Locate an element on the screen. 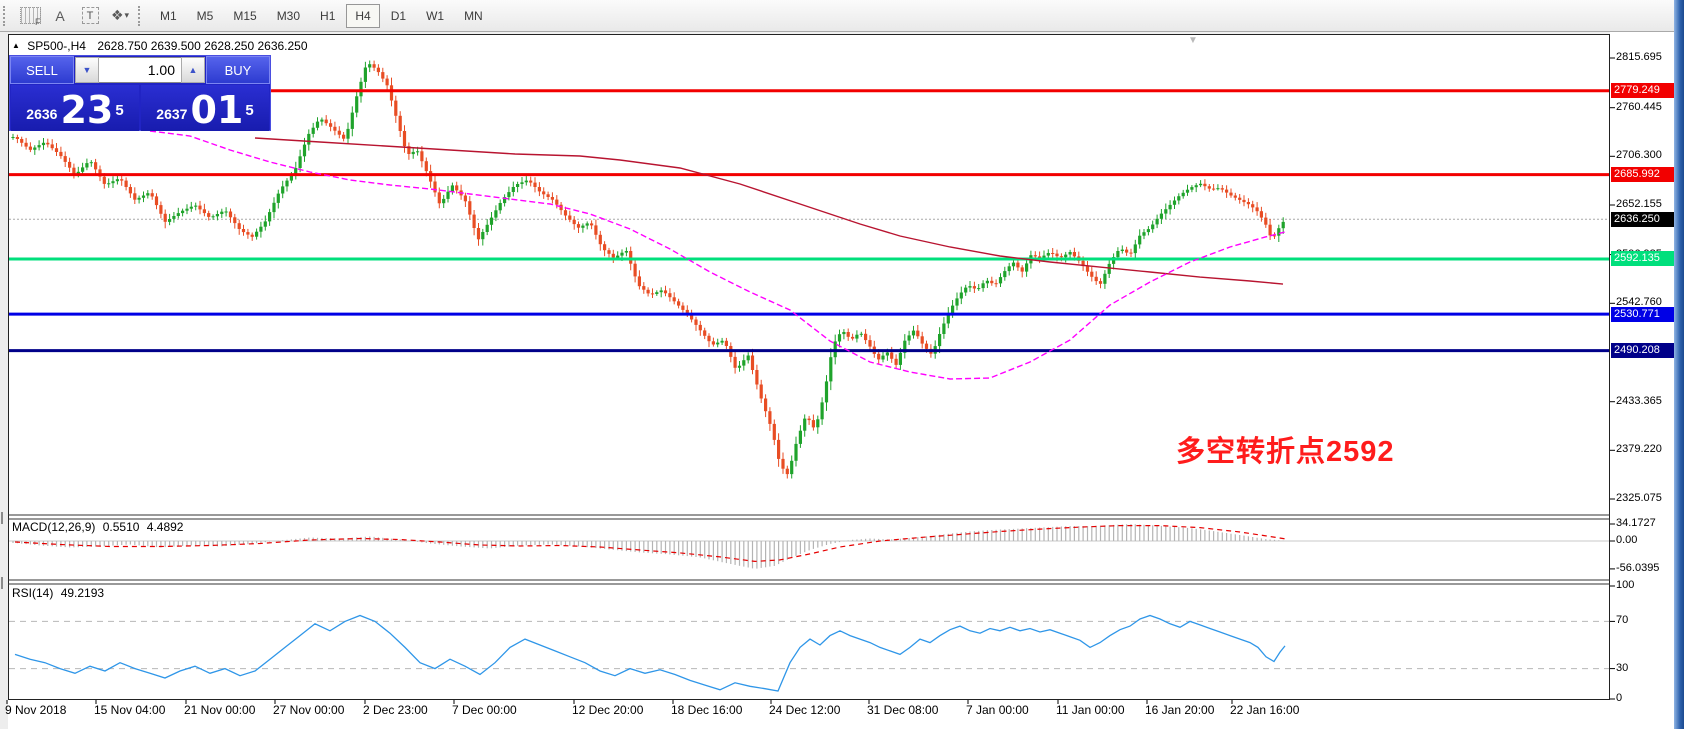 The width and height of the screenshot is (1684, 729). volume-decrease-button: ▼ is located at coordinates (87, 70).